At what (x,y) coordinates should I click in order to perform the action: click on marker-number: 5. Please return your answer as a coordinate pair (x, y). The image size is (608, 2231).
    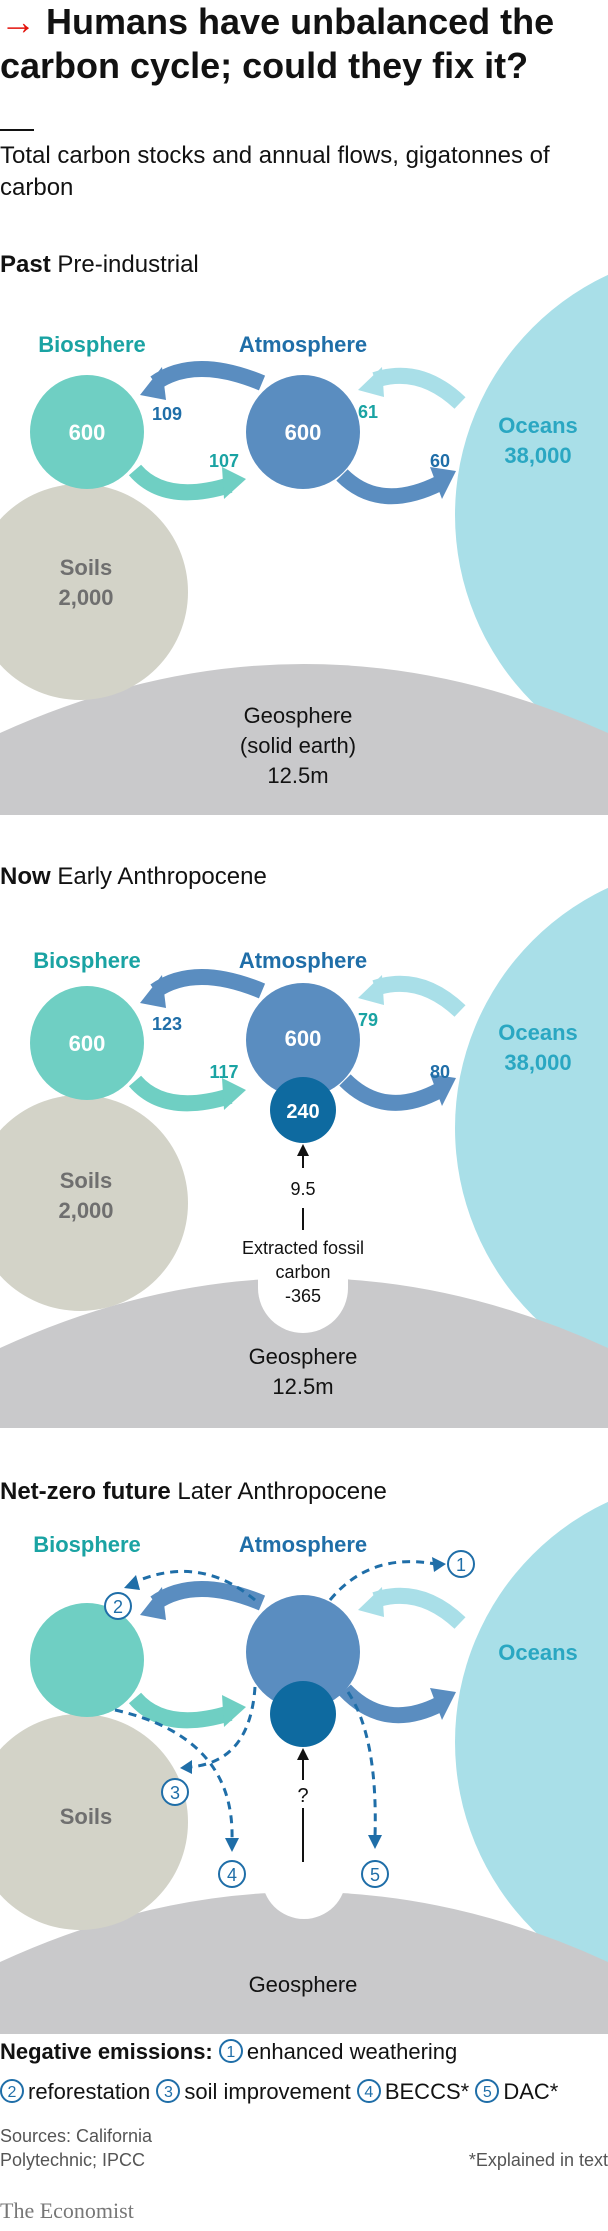
    Looking at the image, I should click on (375, 1875).